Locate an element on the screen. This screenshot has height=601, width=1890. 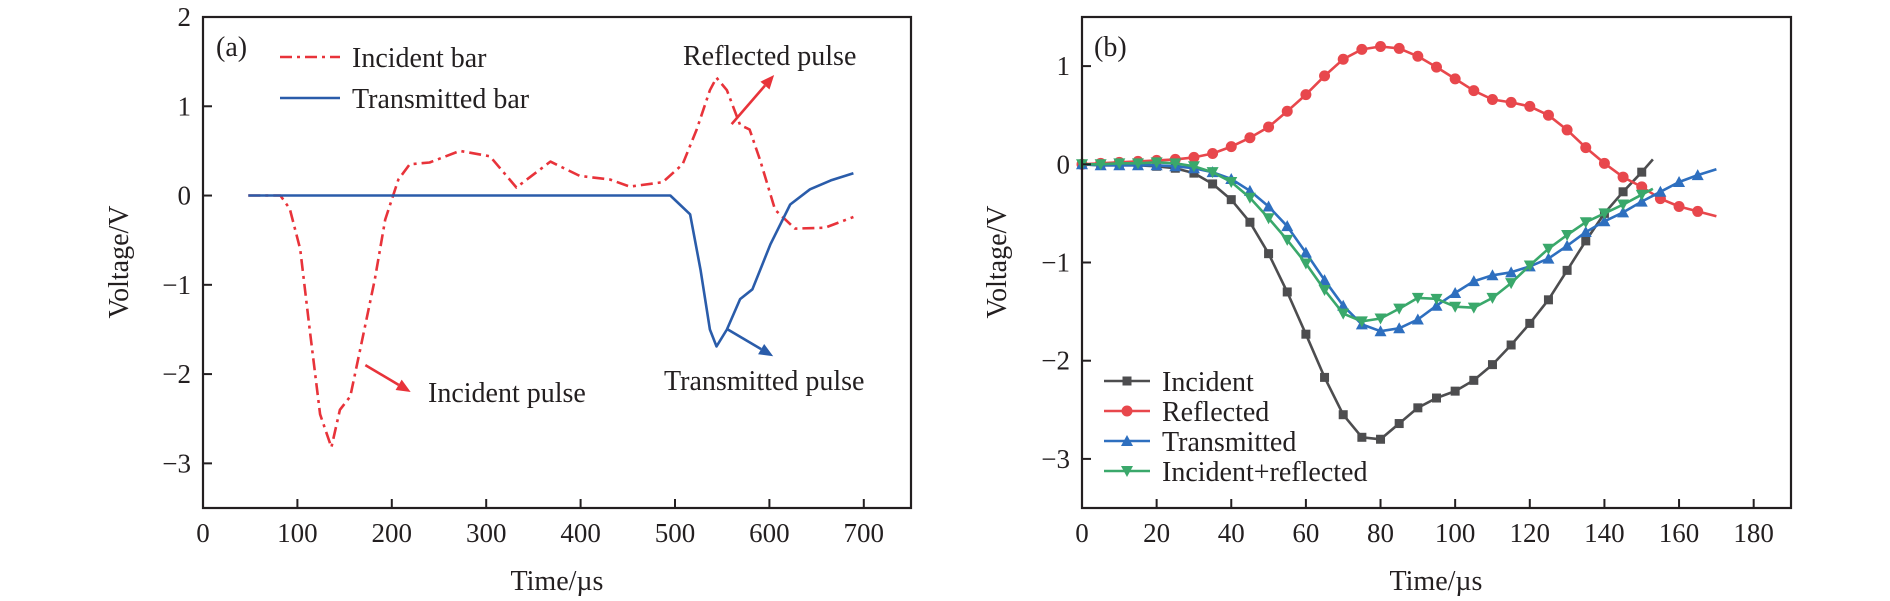
legend-marker-transmitted is located at coordinates (1127, 440).